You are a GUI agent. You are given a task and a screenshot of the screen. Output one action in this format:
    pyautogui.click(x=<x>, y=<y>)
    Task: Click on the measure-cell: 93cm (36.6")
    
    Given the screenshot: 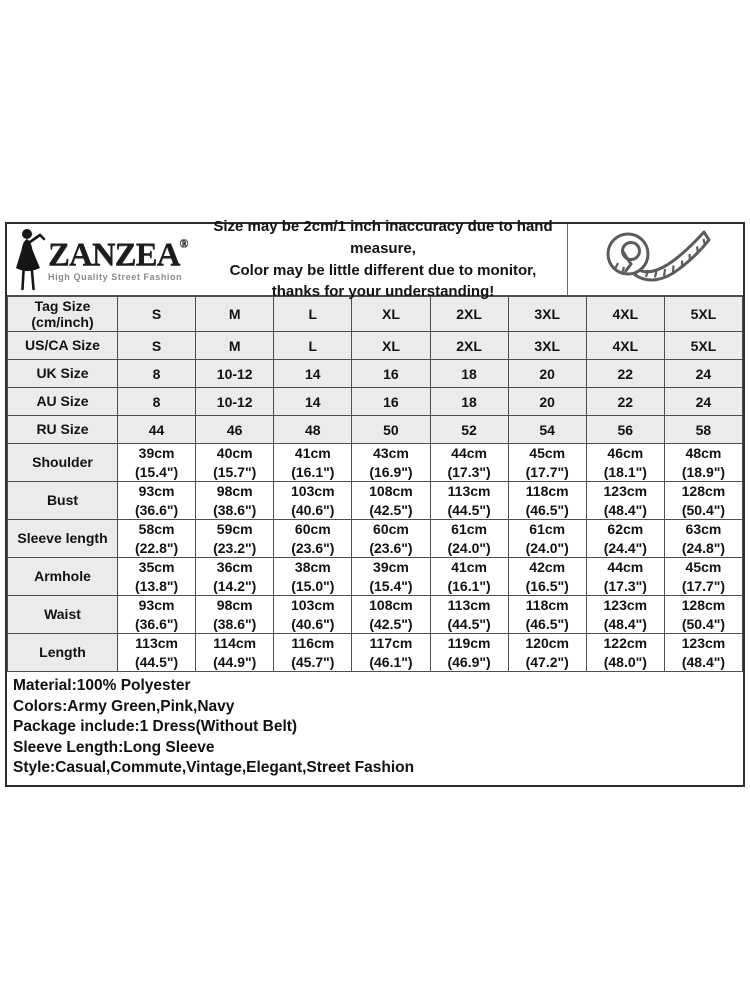 What is the action you would take?
    pyautogui.click(x=156, y=500)
    